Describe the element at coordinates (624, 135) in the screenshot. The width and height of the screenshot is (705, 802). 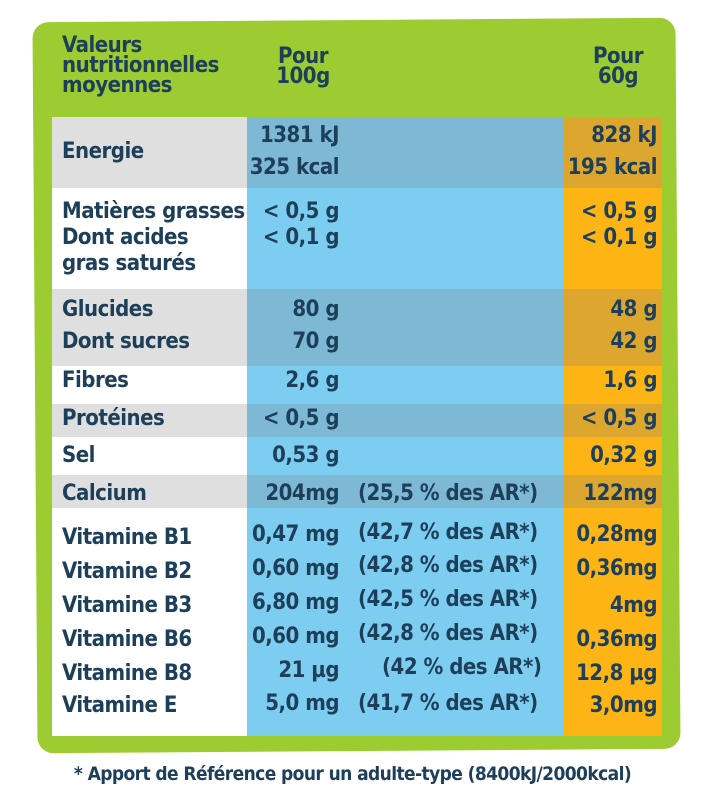
I see `value-per-60g: 828 kJ` at that location.